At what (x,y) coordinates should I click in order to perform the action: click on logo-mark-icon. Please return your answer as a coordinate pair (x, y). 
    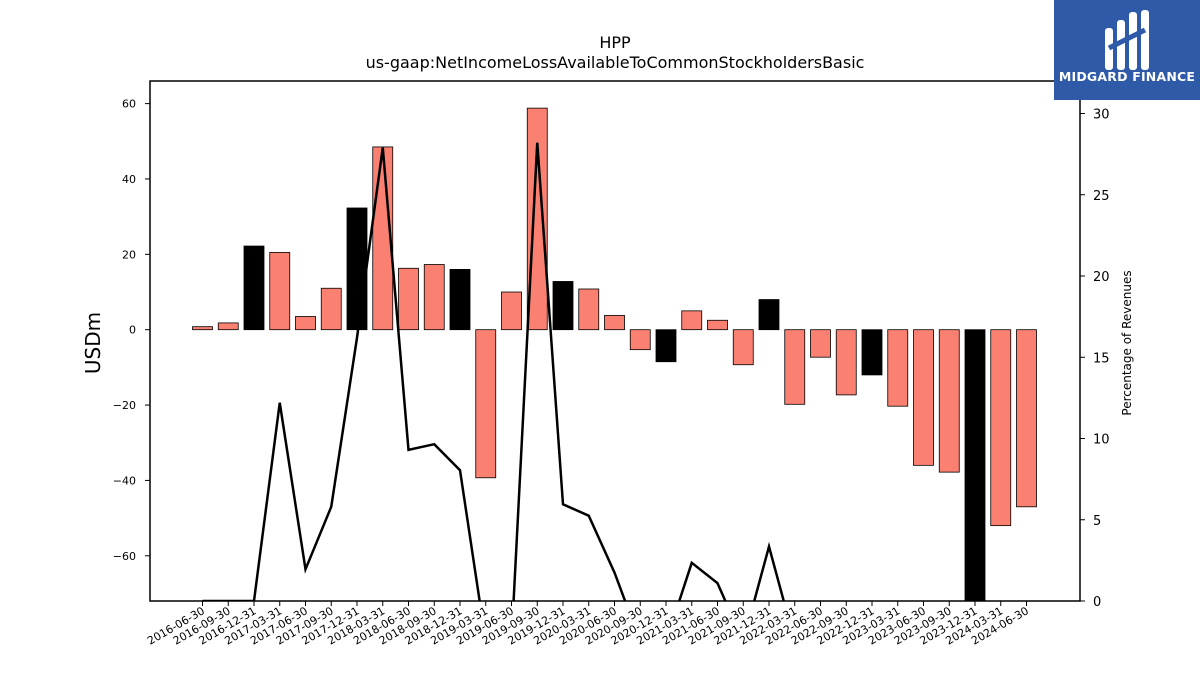
    Looking at the image, I should click on (1127, 40).